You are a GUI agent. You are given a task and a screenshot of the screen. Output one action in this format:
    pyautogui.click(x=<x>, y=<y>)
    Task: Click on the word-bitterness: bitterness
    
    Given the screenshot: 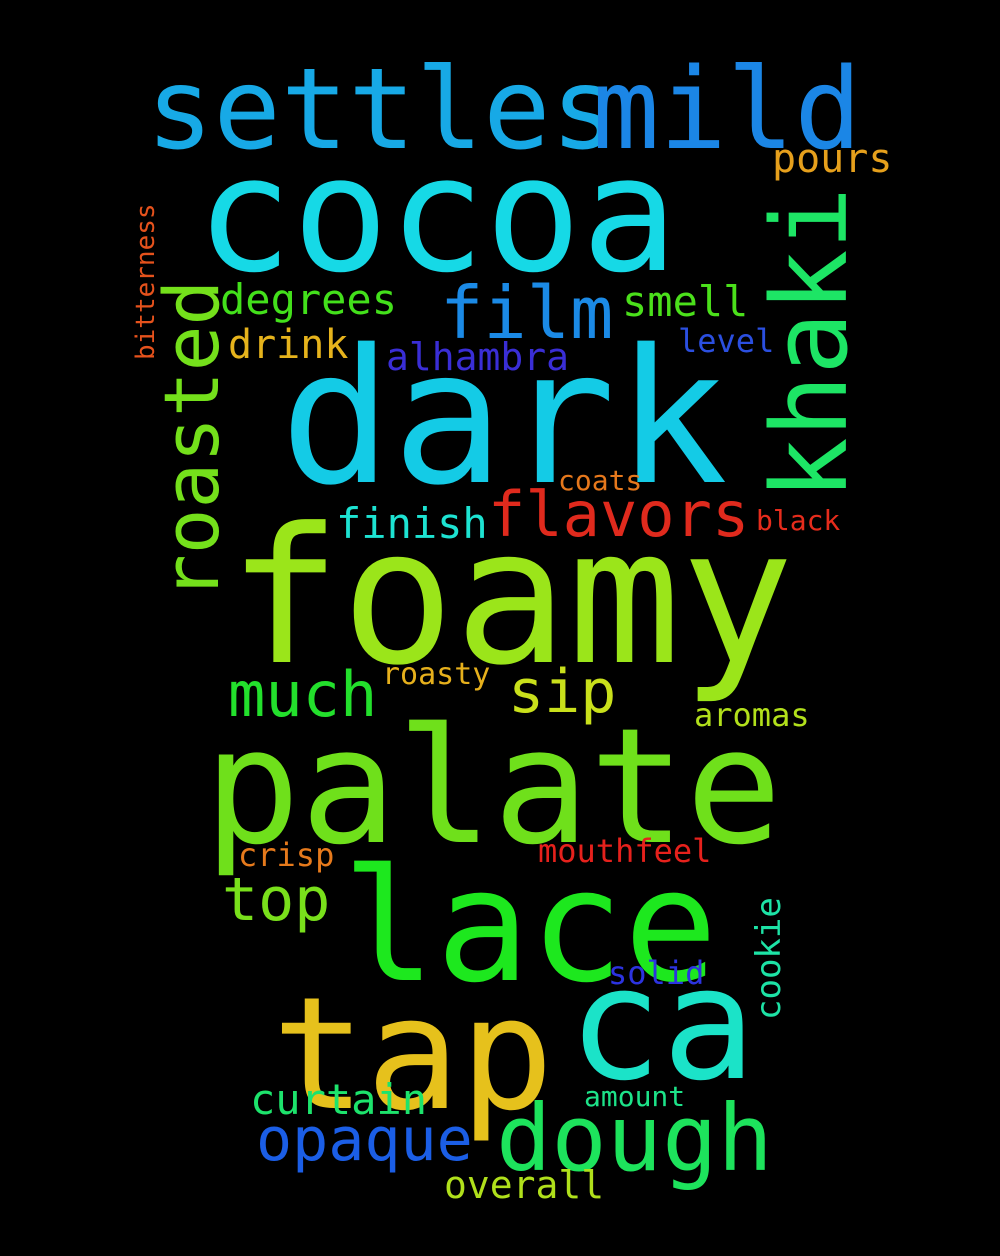 What is the action you would take?
    pyautogui.click(x=146, y=281)
    